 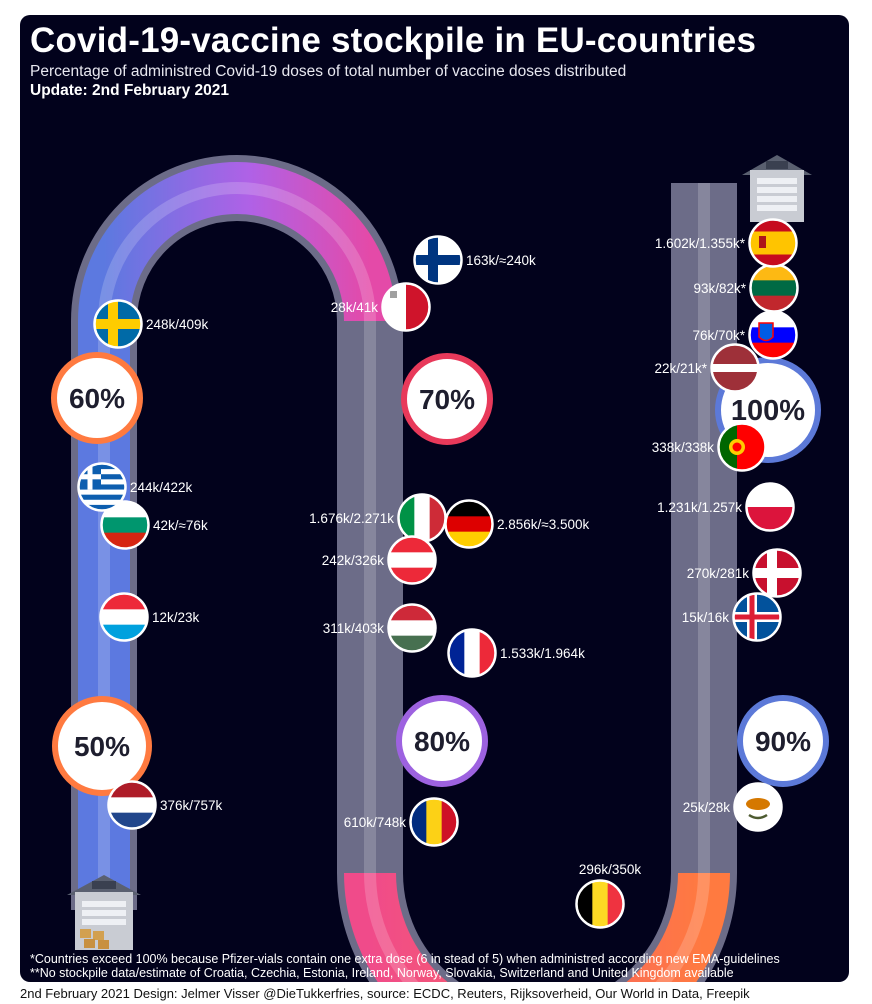 I want to click on country-label: 610k/748k, so click(x=375, y=822).